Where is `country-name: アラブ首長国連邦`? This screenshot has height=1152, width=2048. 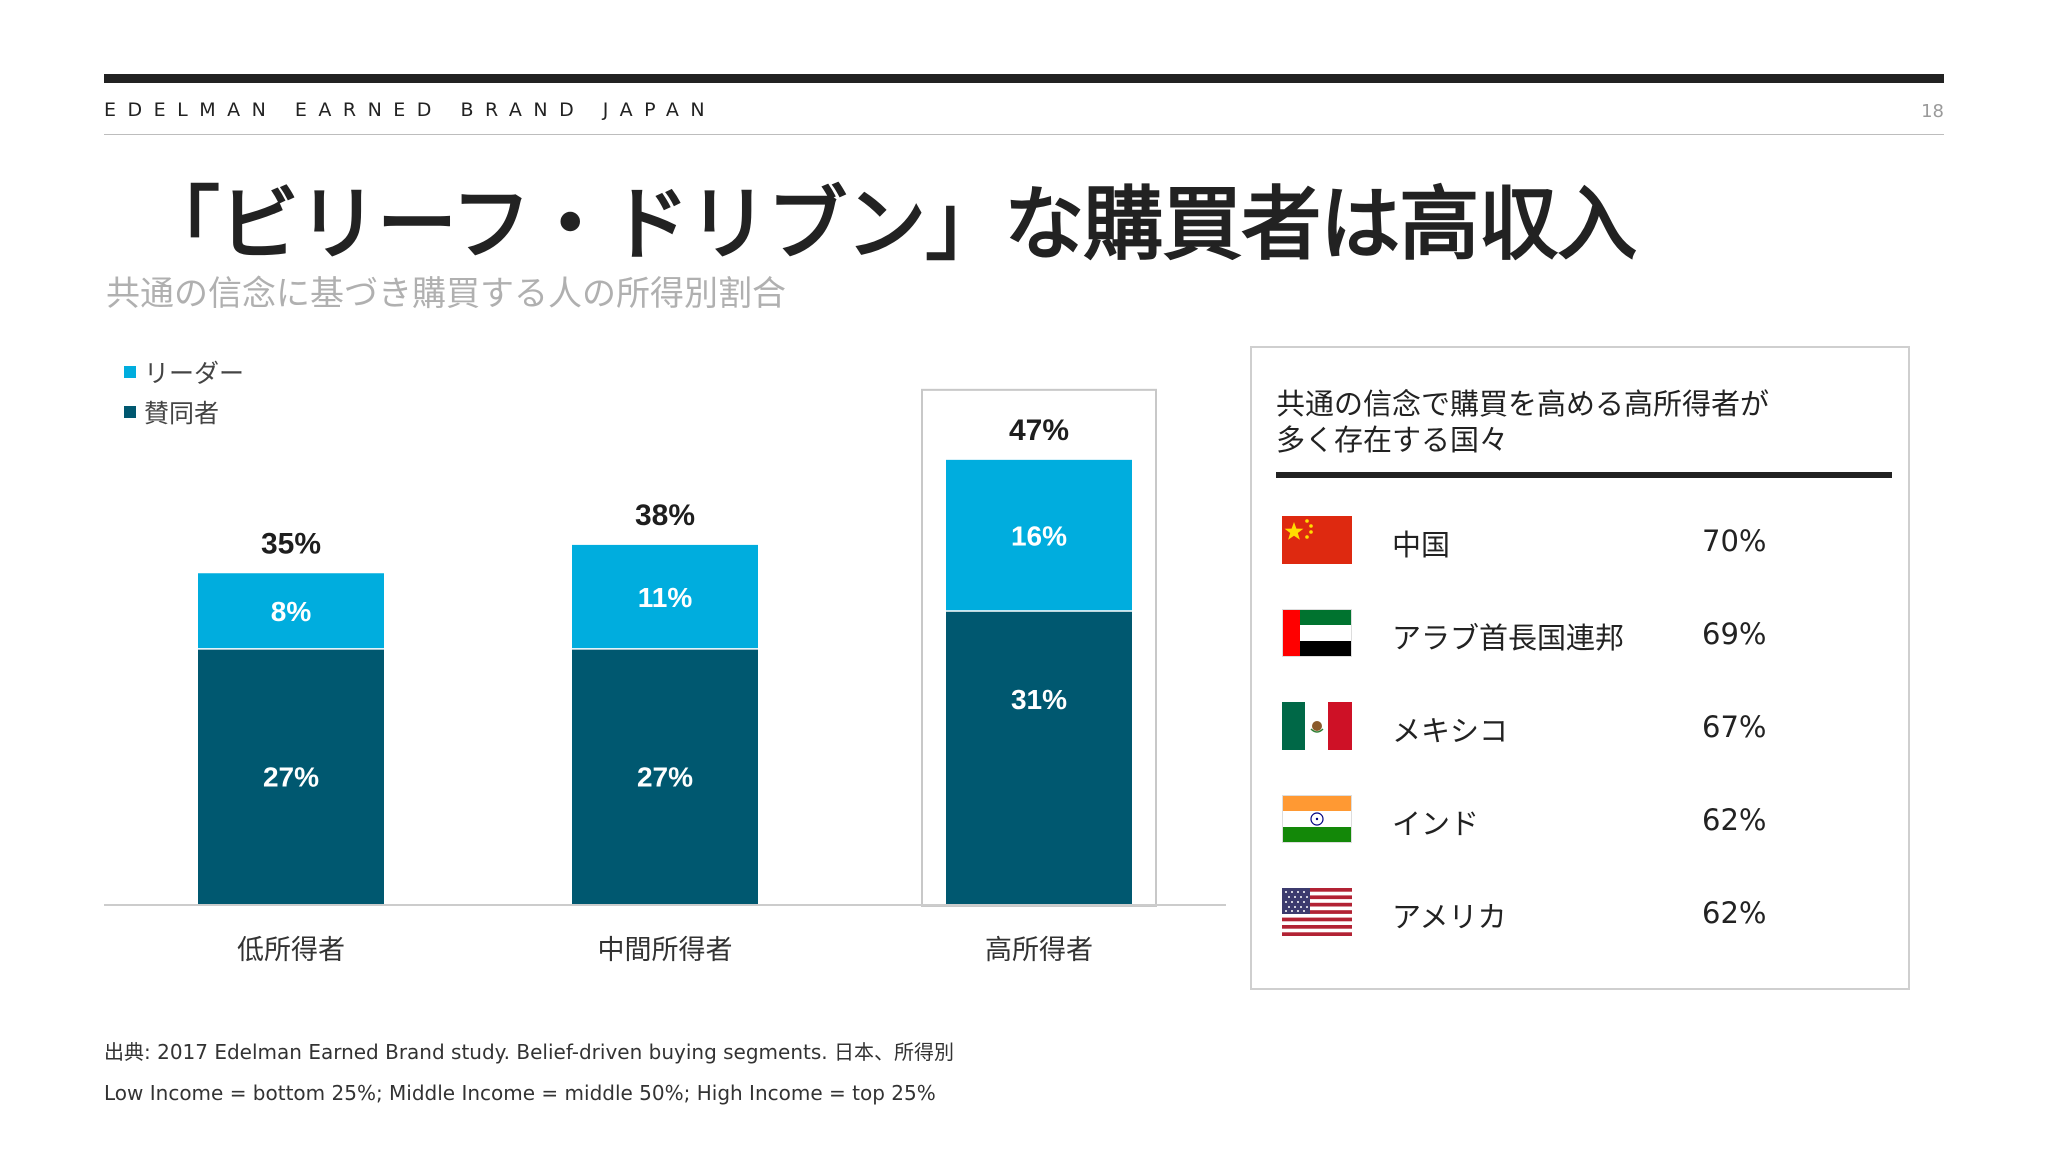 country-name: アラブ首長国連邦 is located at coordinates (1508, 638).